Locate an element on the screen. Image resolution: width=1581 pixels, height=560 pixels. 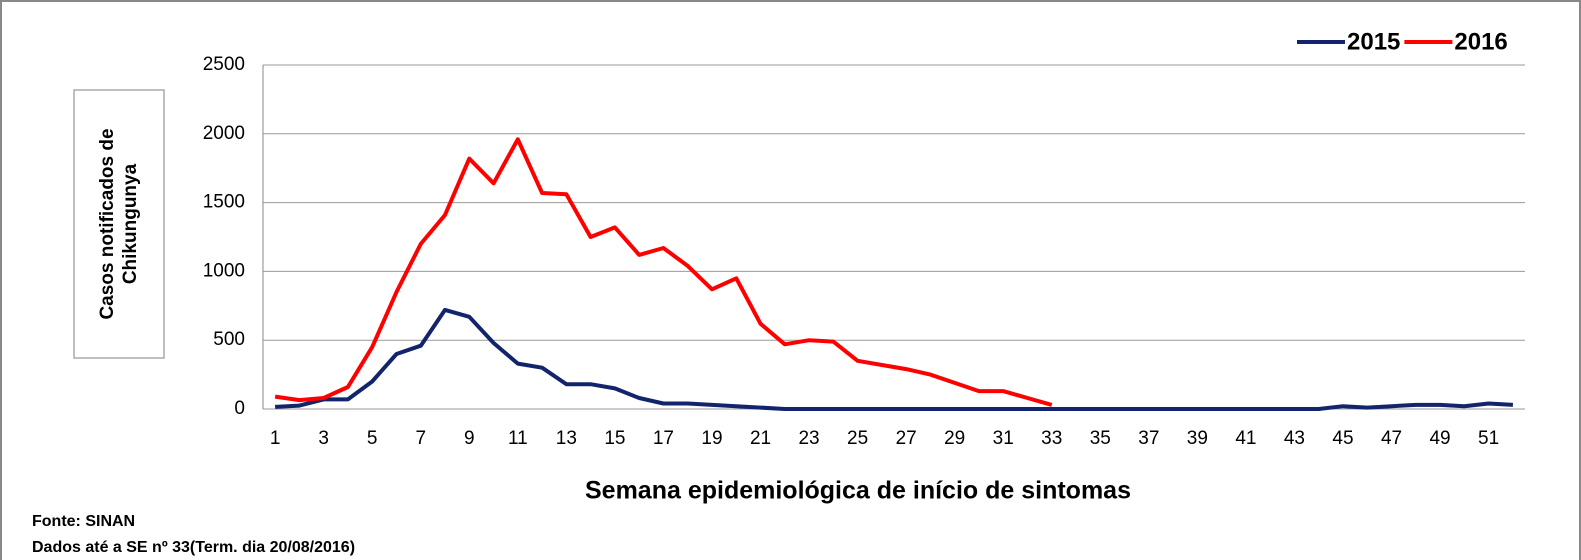
x-tick-label: 49 is located at coordinates (1439, 438).